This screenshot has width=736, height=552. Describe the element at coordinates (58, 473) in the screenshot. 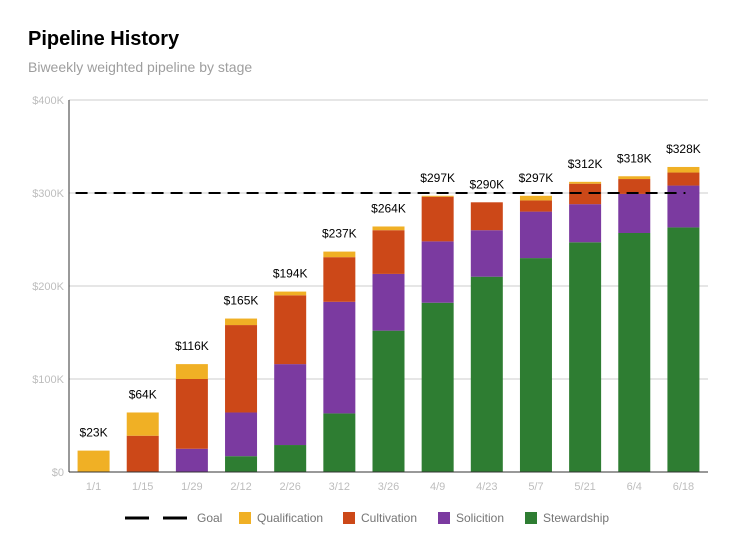

I see `y-tick-label: $0` at that location.